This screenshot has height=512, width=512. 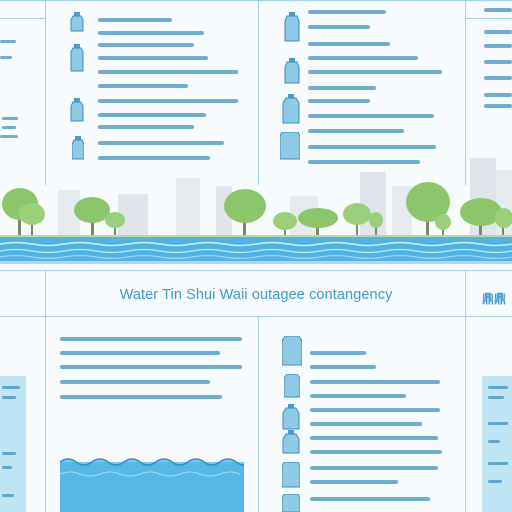 I want to click on water-box, so click(x=152, y=485).